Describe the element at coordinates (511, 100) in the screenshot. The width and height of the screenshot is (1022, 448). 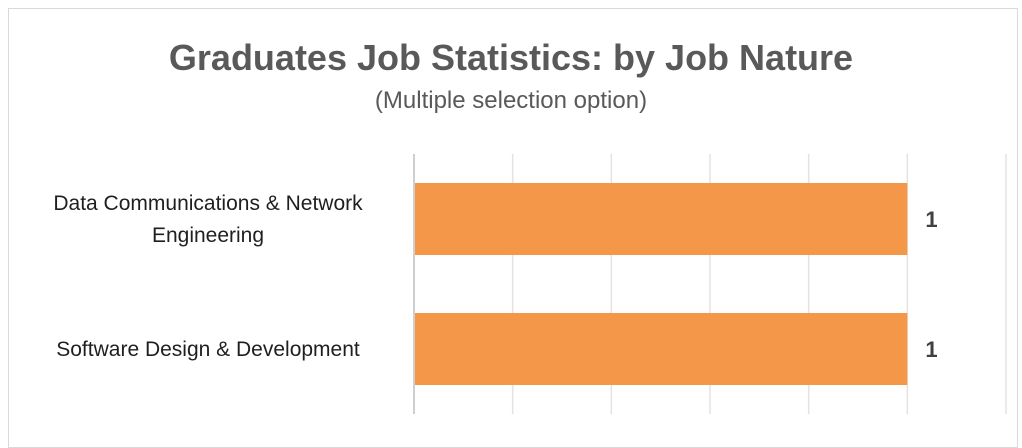
I see `chart-subtitle: (Multiple selection option)` at that location.